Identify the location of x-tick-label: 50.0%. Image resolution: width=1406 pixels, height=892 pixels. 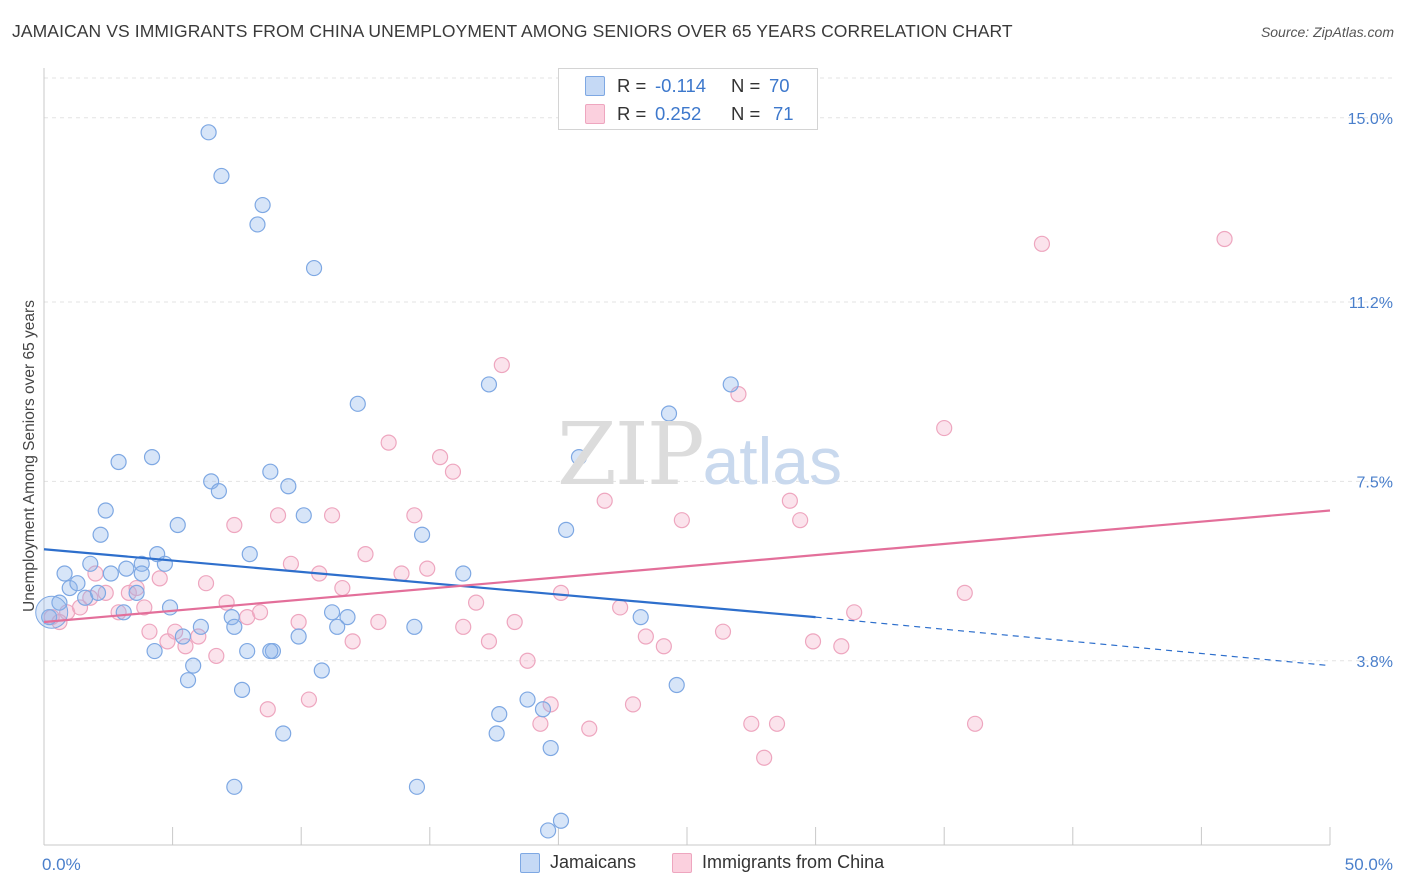
(1369, 864).